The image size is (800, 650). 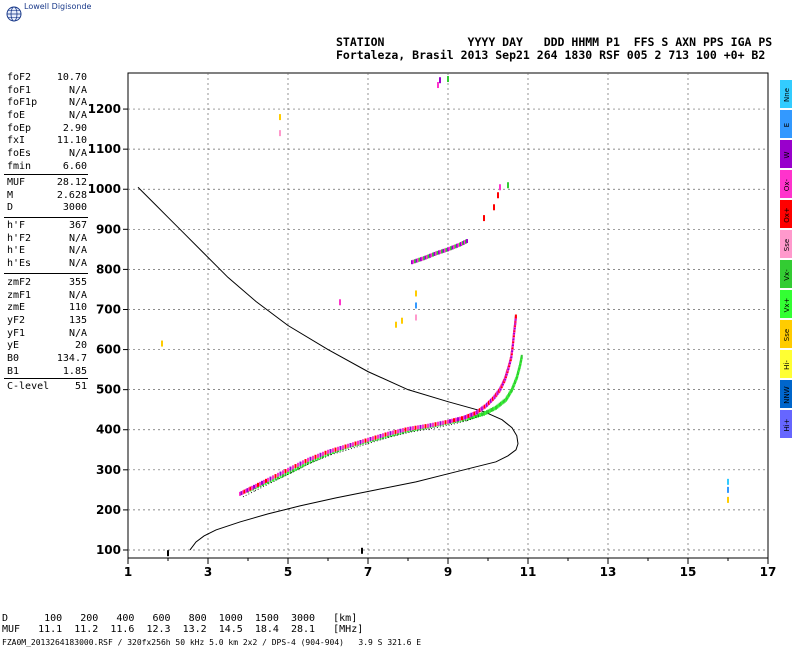 I want to click on y-tick-label: 400, so click(x=108, y=430).